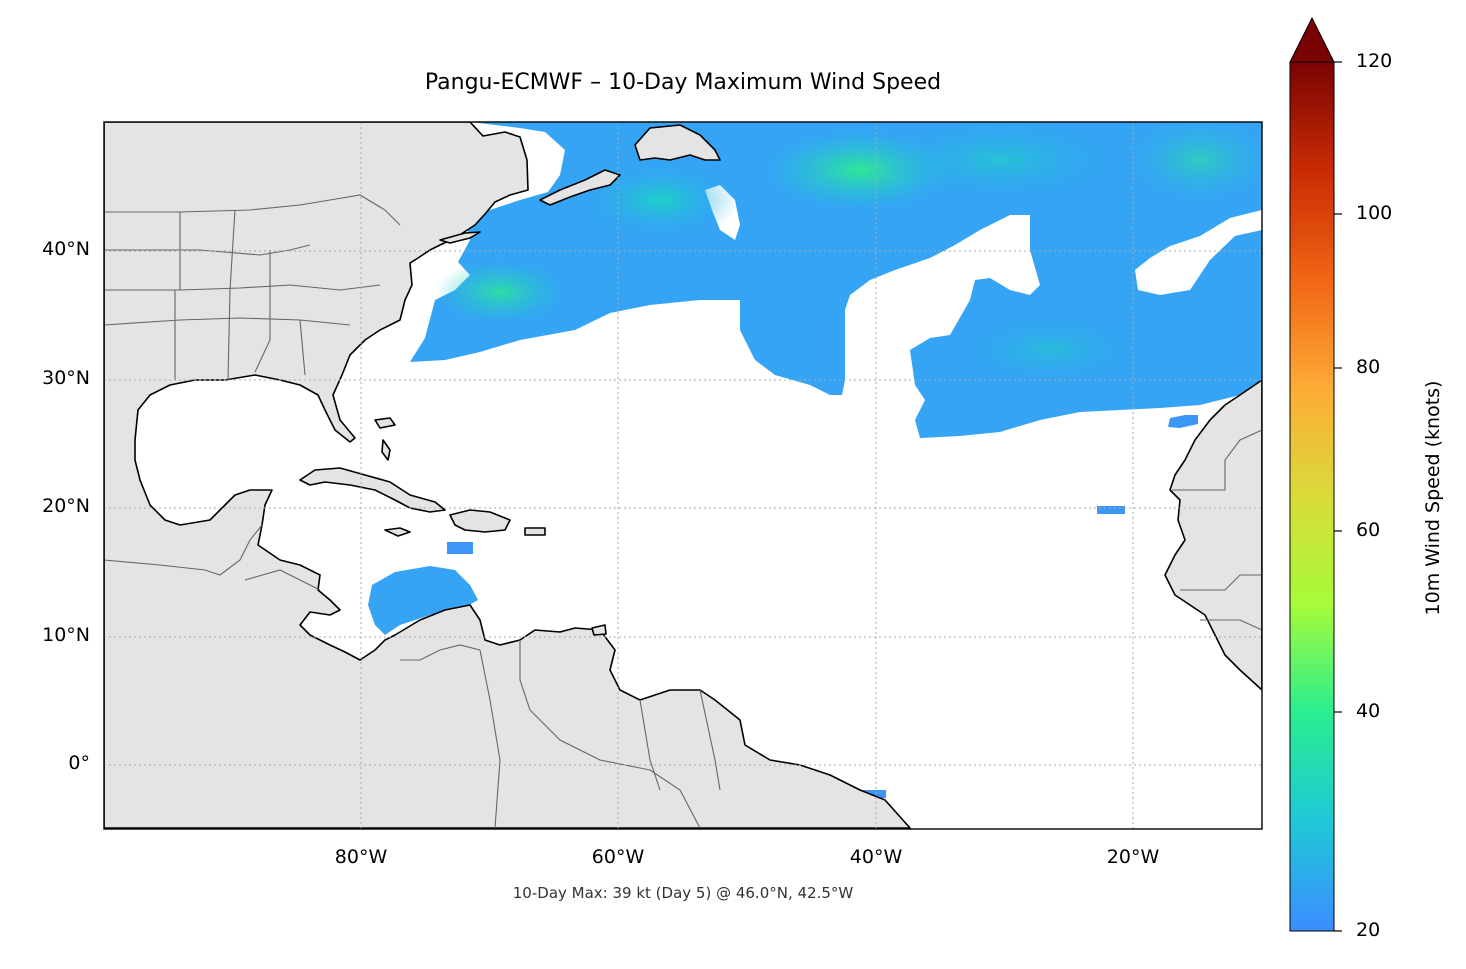 Image resolution: width=1466 pixels, height=969 pixels. I want to click on y-tick-label: 20°N, so click(66, 506).